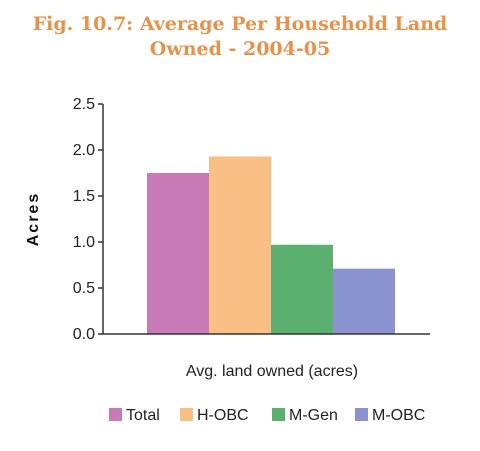 The image size is (480, 451). Describe the element at coordinates (186, 414) in the screenshot. I see `legend-swatch-h-obc` at that location.